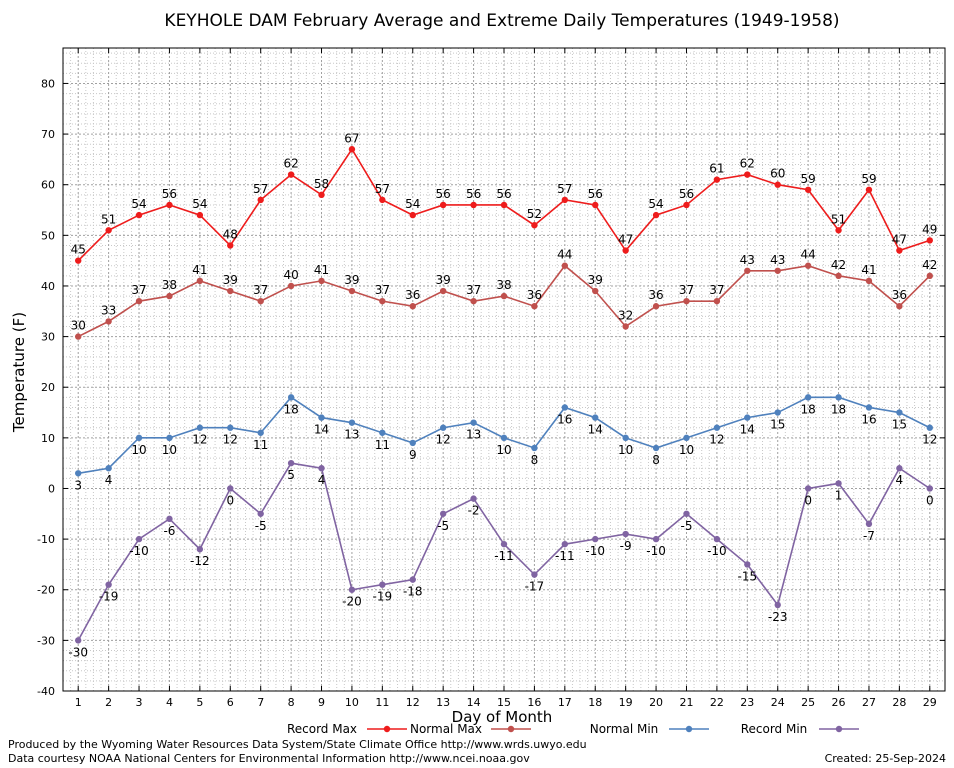 The image size is (954, 768). What do you see at coordinates (322, 480) in the screenshot?
I see `data-label-record-min: 4` at bounding box center [322, 480].